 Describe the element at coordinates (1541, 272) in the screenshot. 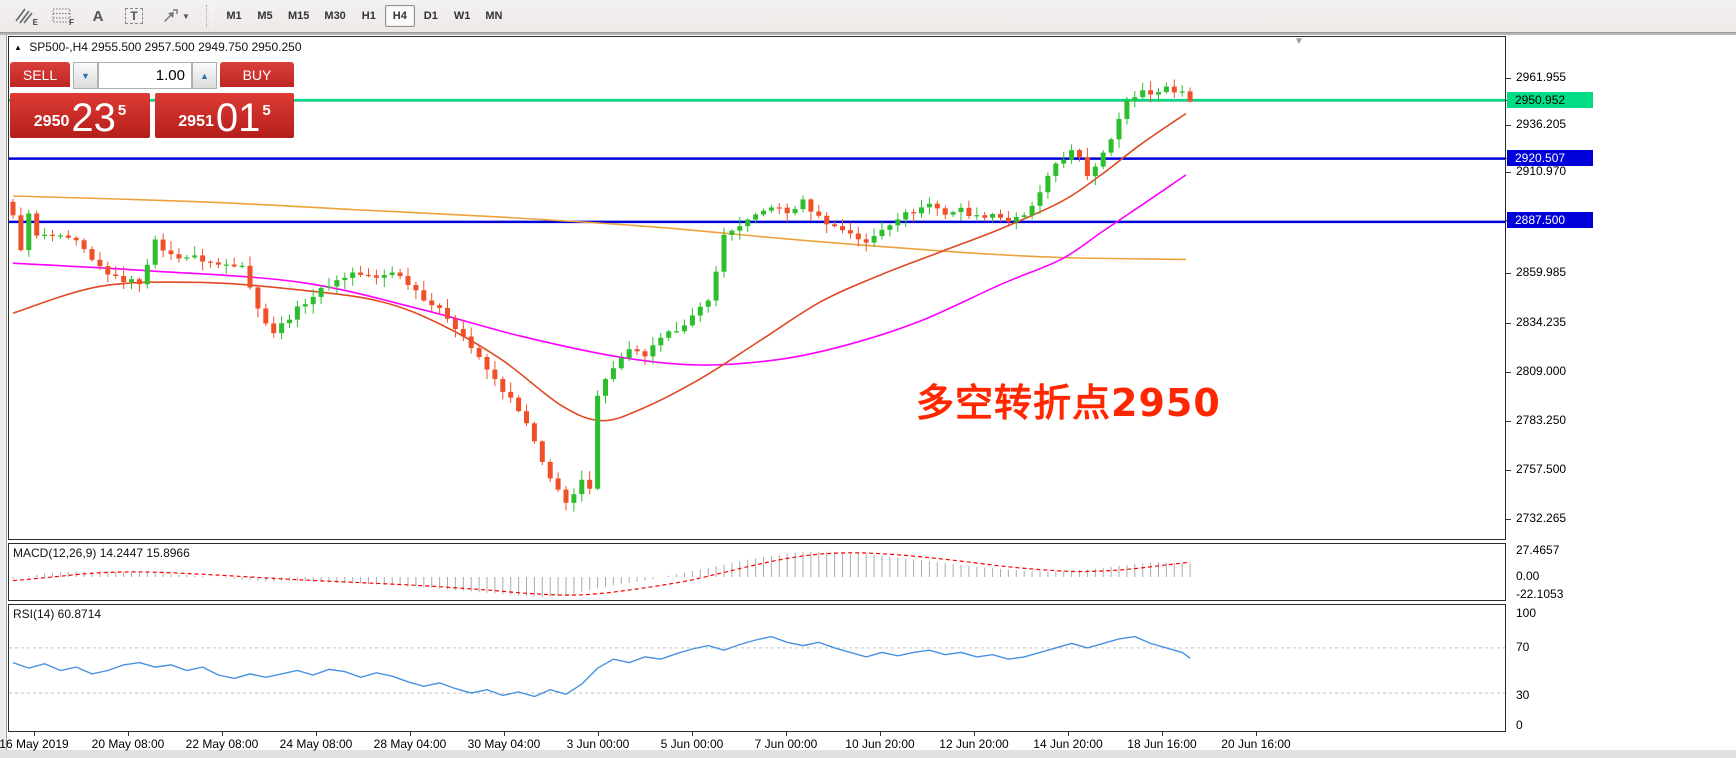

I see `price-axis-label: 2859.985` at that location.